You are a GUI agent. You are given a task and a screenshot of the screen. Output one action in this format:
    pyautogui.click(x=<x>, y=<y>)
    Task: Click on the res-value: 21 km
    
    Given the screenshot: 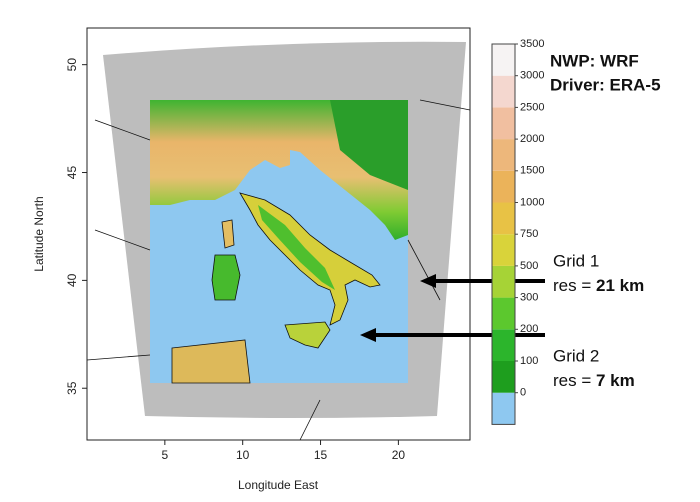 What is the action you would take?
    pyautogui.click(x=620, y=285)
    